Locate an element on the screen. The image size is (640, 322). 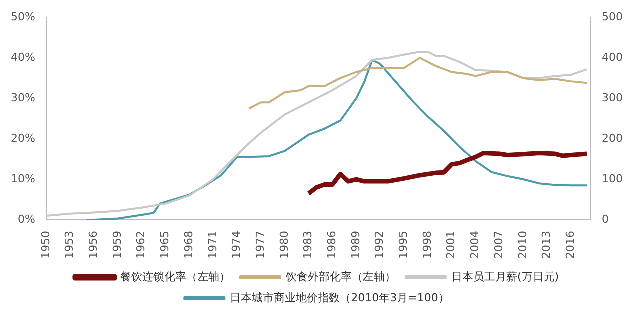
x-tick-label: 1989 is located at coordinates (355, 245).